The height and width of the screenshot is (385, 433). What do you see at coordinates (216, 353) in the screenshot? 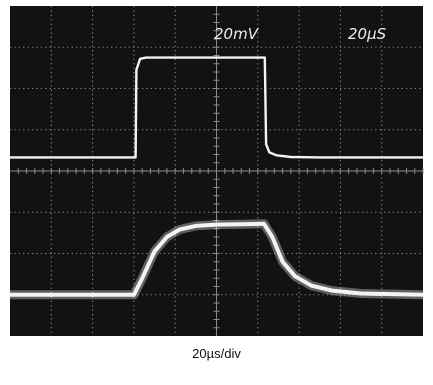
I see `timebase-caption: 20µs/div` at bounding box center [216, 353].